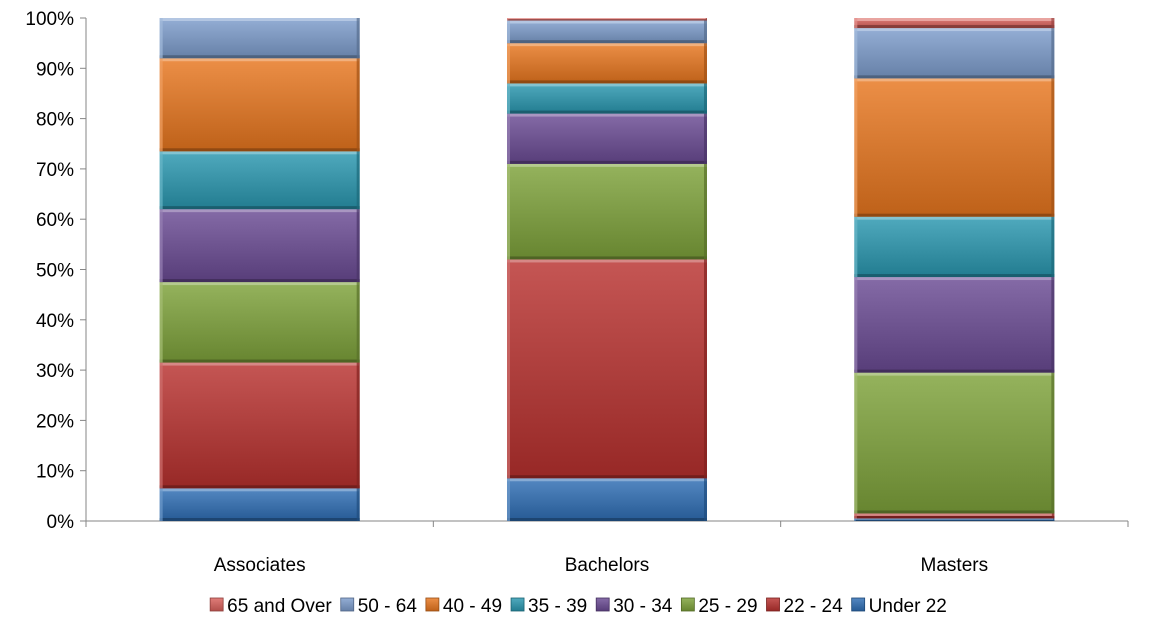 Image resolution: width=1157 pixels, height=628 pixels. What do you see at coordinates (279, 606) in the screenshot?
I see `legend-label: 65 and Over` at bounding box center [279, 606].